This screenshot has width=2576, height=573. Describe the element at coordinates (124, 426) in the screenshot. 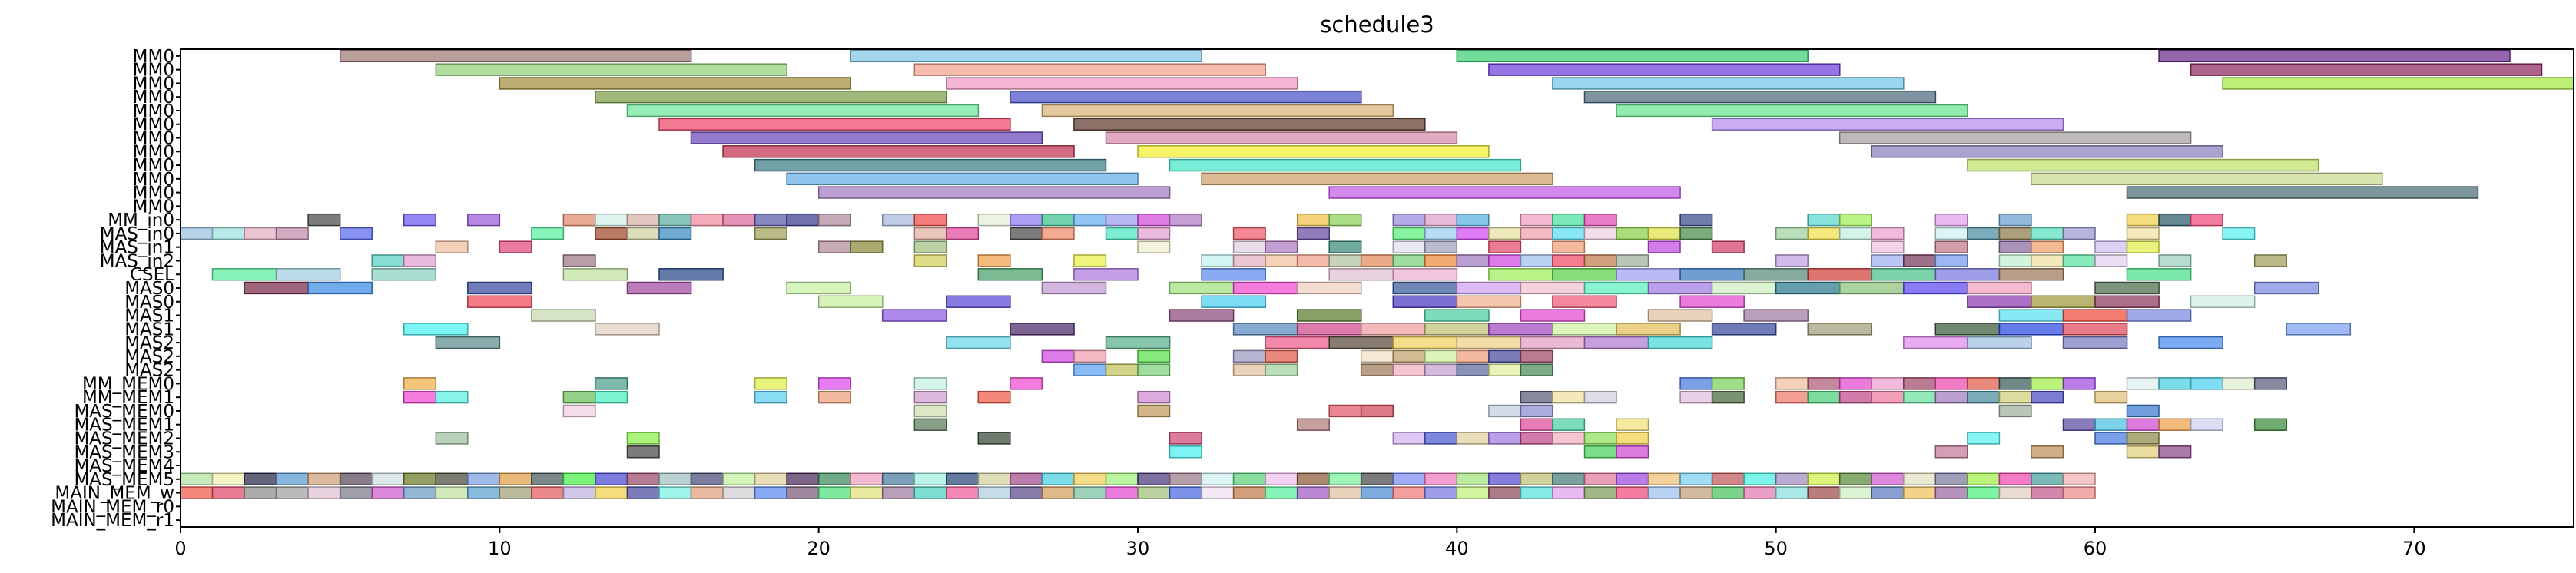

I see `y-tick-label: MAS_MEM1` at that location.